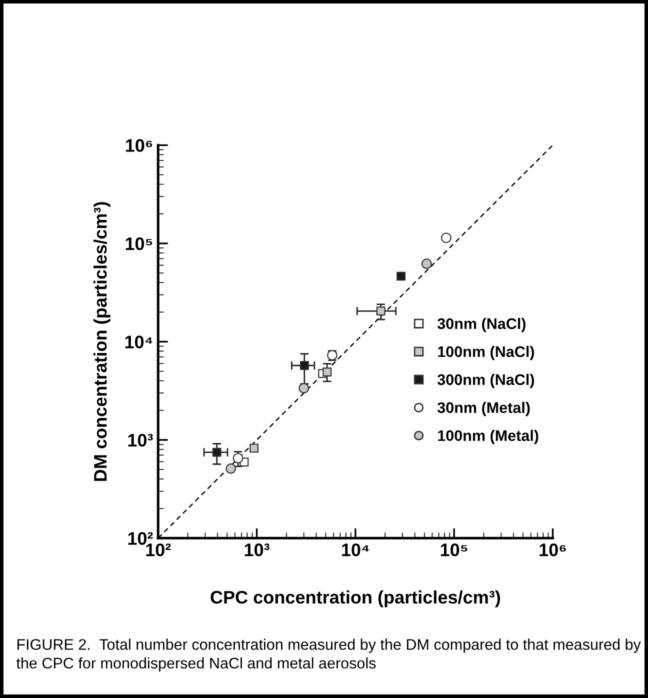 Image resolution: width=648 pixels, height=698 pixels. What do you see at coordinates (328, 655) in the screenshot?
I see `caption: FIGURE 2. Total number concentration measured by the DM compared to that measured by the CPC for monodispersed NaCl and metal aerosols` at bounding box center [328, 655].